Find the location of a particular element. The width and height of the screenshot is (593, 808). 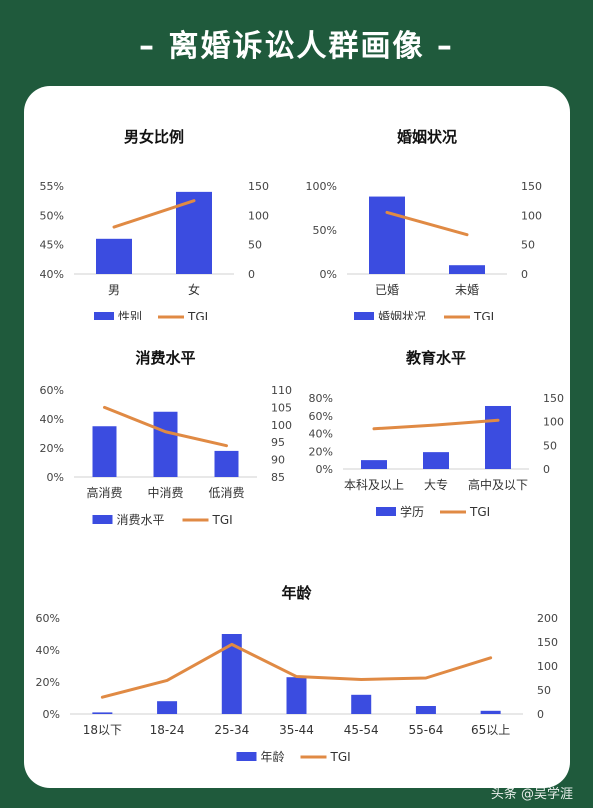

page-title: – 离婚诉讼人群画像 – is located at coordinates (296, 46).